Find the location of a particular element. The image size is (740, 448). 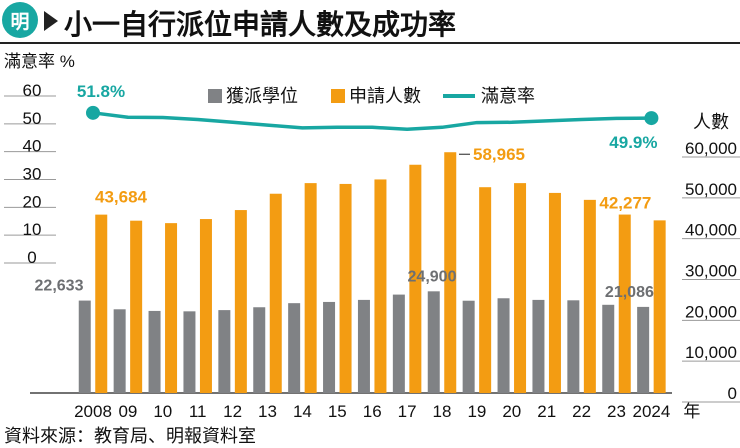

bar-申請人數-20 is located at coordinates (520, 288).